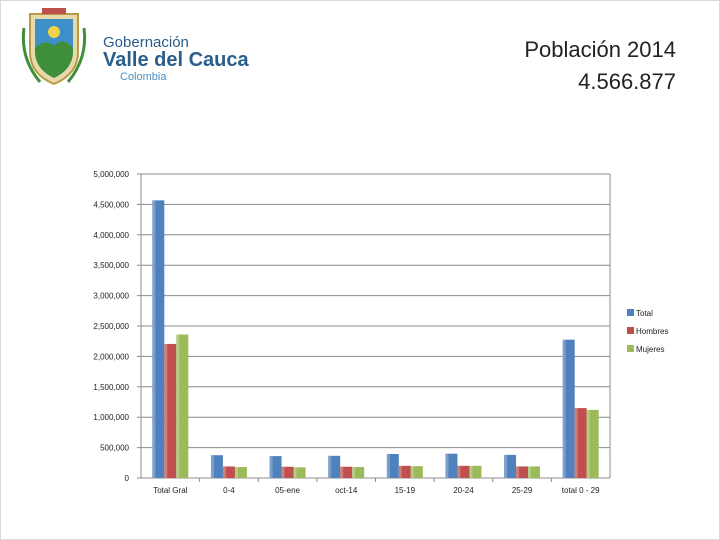  What do you see at coordinates (627, 81) in the screenshot?
I see `title-line-2: 4.566.877` at bounding box center [627, 81].